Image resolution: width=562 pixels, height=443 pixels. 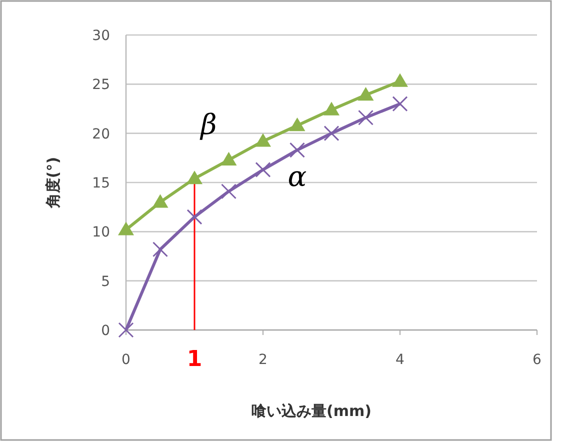 I want to click on y-tick-label: 30, so click(x=101, y=36).